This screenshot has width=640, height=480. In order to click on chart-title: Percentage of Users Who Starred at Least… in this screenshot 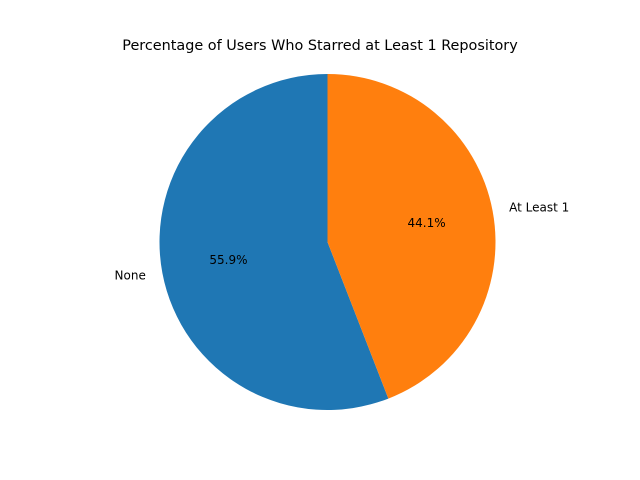, I will do `click(320, 46)`.